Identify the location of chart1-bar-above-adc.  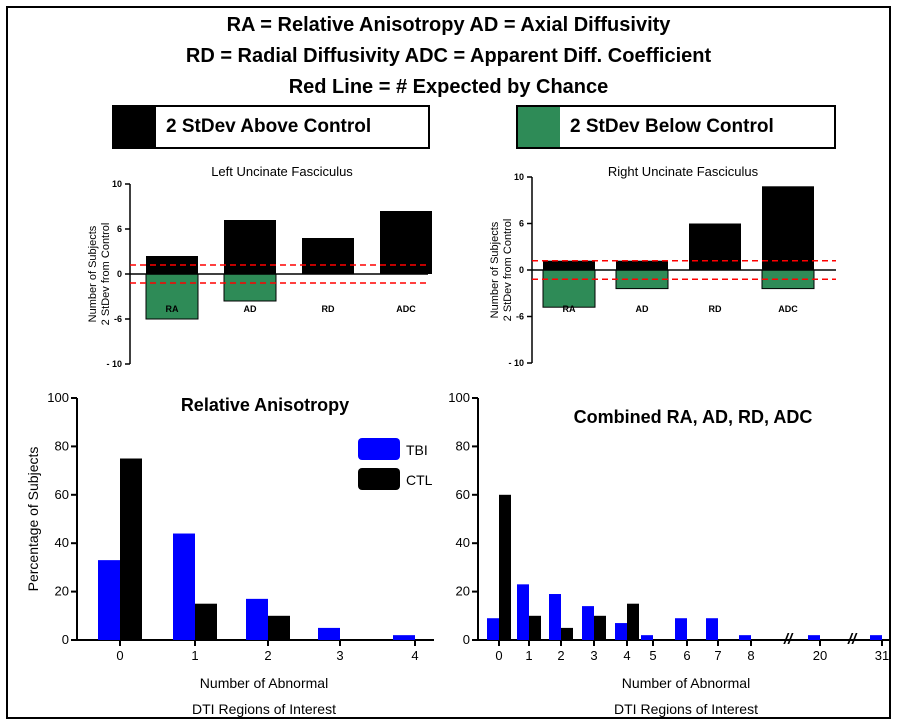
(406, 242).